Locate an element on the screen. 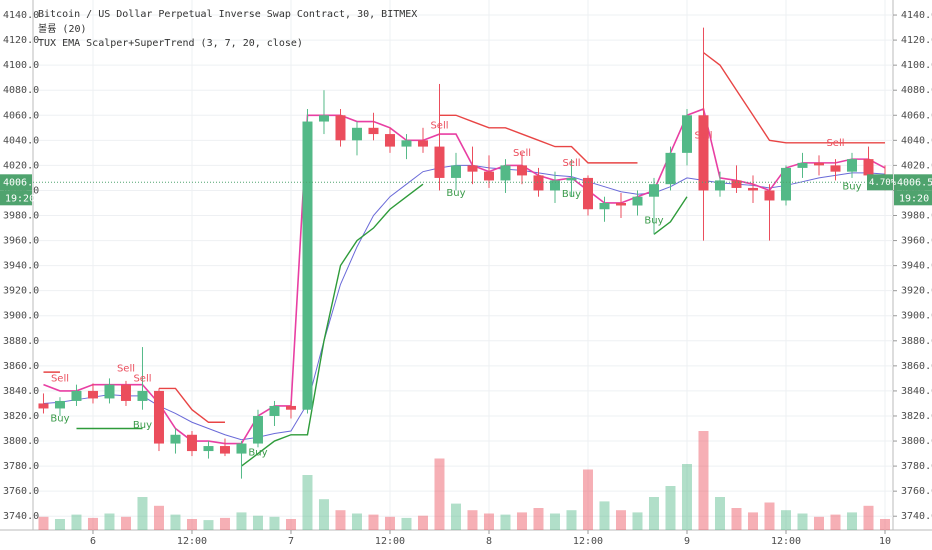 The height and width of the screenshot is (550, 932). change-box is located at coordinates (880, 182).